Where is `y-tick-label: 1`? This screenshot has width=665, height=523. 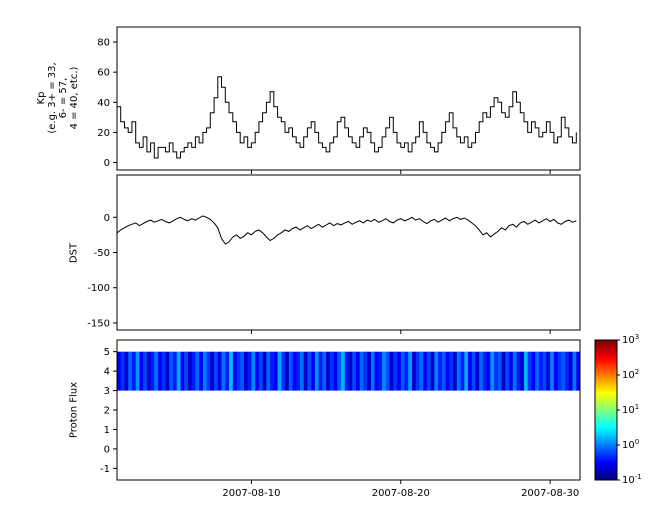
y-tick-label: 1 is located at coordinates (107, 430).